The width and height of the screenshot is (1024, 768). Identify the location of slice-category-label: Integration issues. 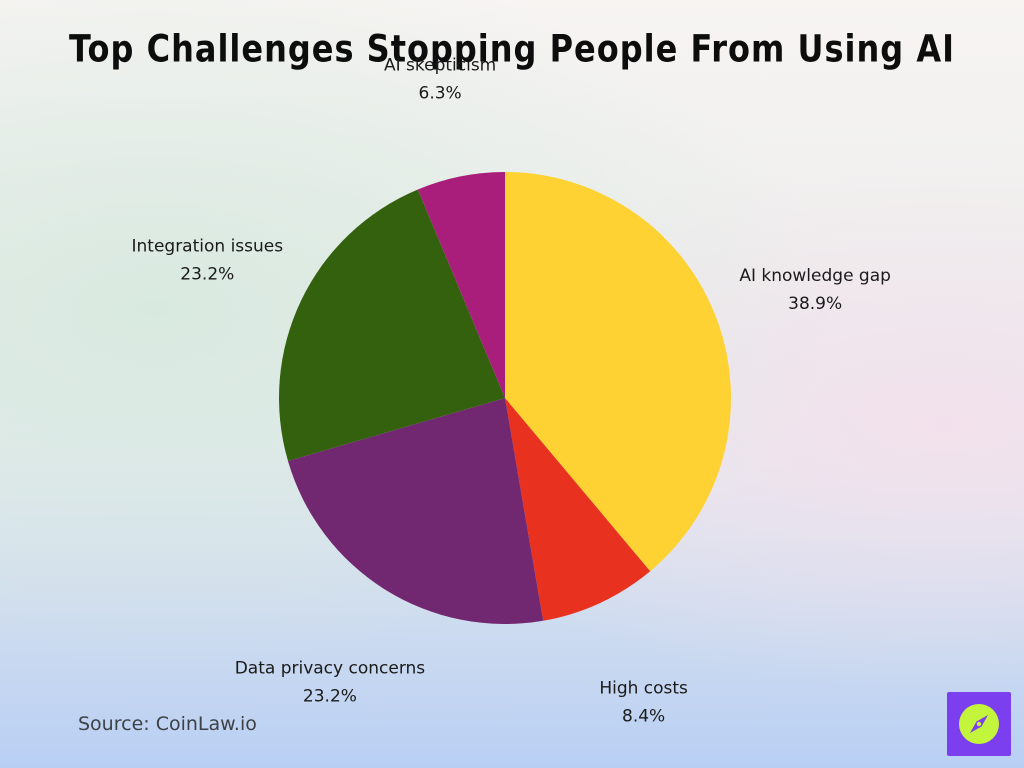
(207, 247).